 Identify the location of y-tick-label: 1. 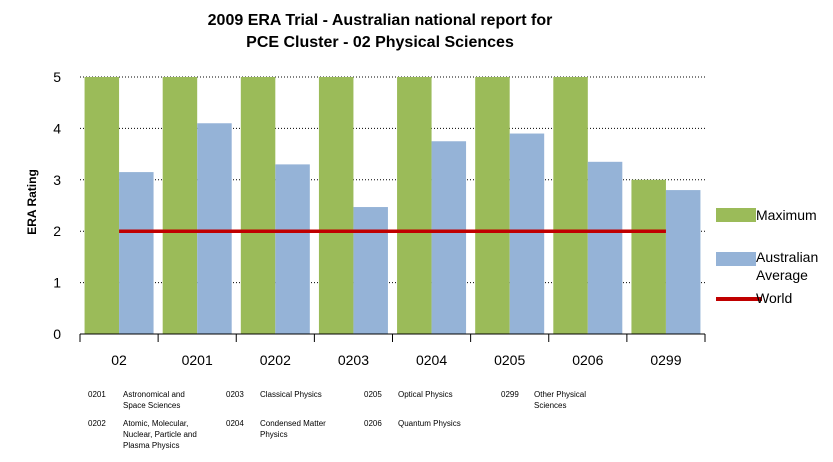
(57, 283).